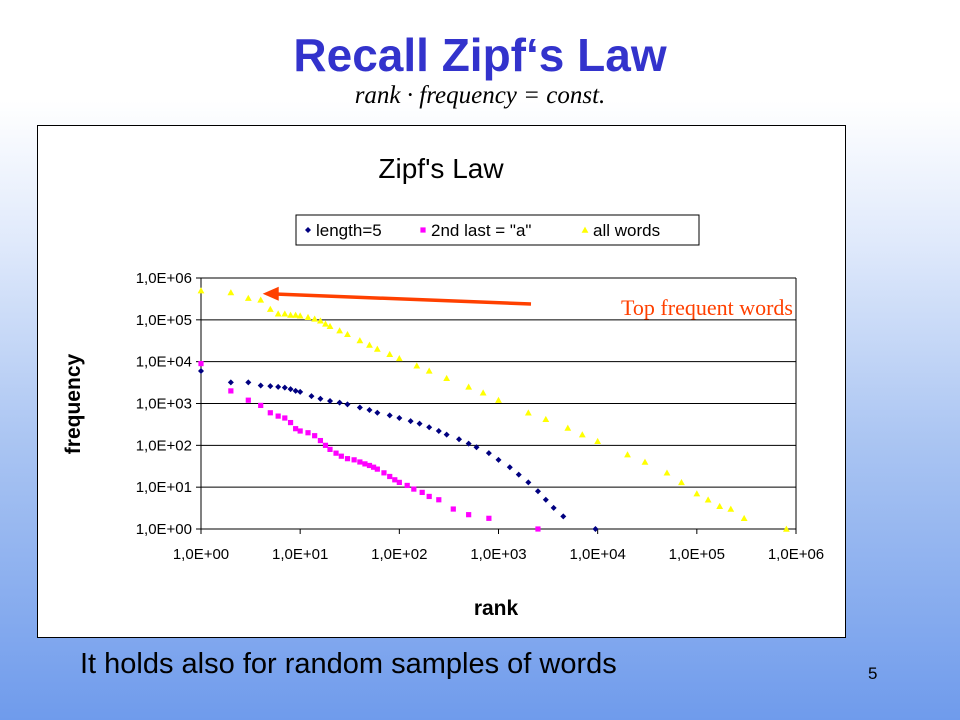 Image resolution: width=960 pixels, height=720 pixels. Describe the element at coordinates (403, 299) in the screenshot. I see `annotation-arrow-line` at that location.